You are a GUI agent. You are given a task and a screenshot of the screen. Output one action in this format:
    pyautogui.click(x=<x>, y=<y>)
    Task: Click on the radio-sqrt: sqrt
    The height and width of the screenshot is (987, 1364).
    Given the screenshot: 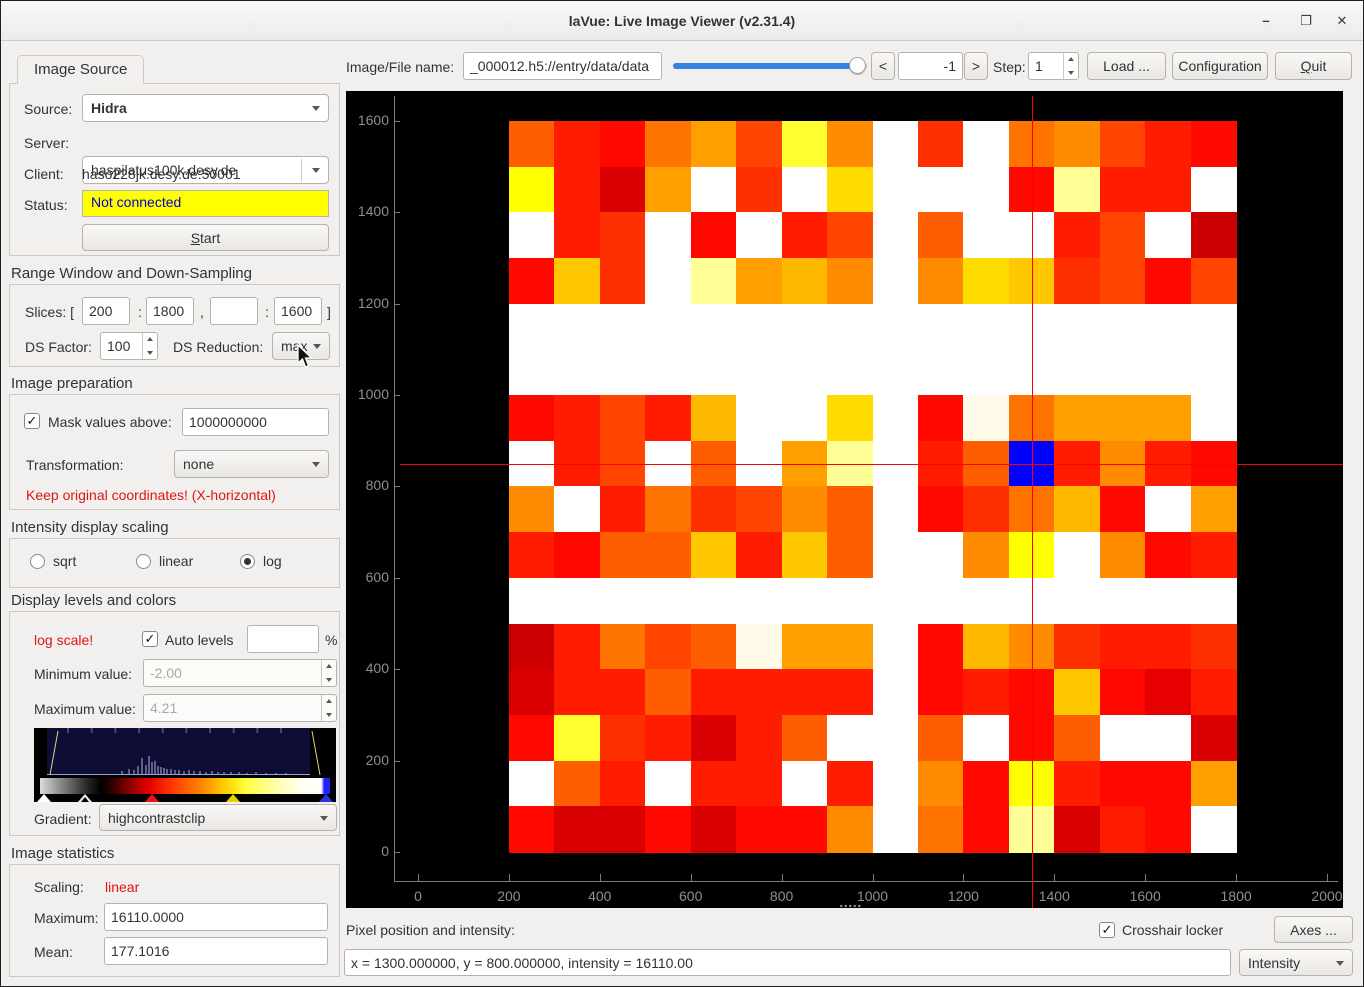 What is the action you would take?
    pyautogui.click(x=53, y=561)
    